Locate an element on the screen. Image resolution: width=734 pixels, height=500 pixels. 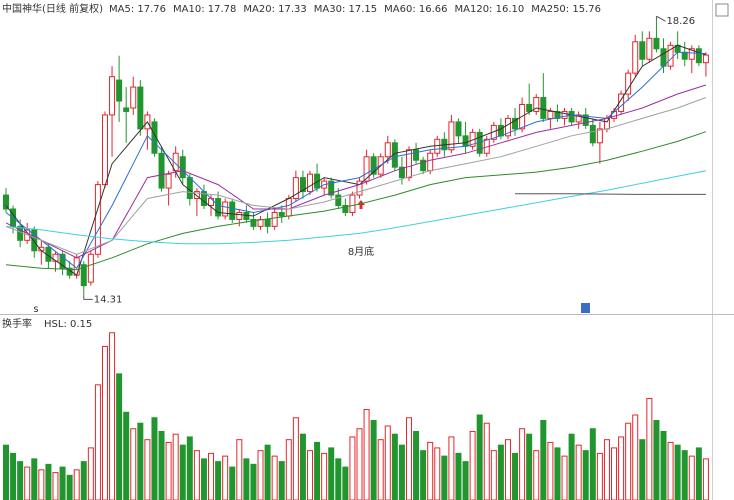
volume-label: HSL: 0.15 is located at coordinates (68, 324).